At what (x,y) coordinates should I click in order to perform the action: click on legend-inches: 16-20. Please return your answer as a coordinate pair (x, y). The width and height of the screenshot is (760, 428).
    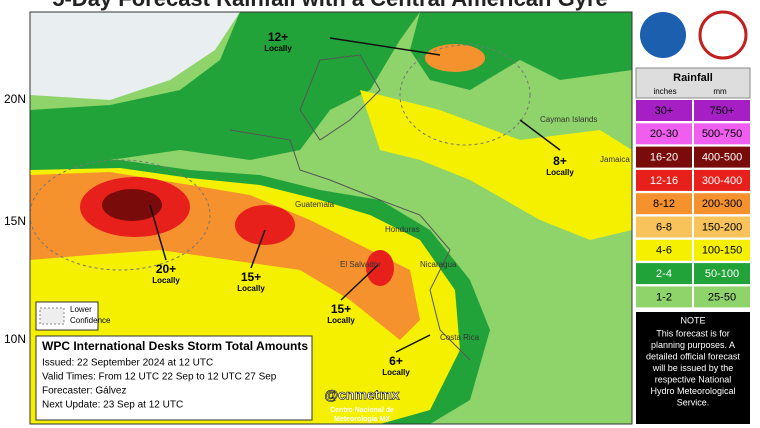
    Looking at the image, I should click on (664, 158).